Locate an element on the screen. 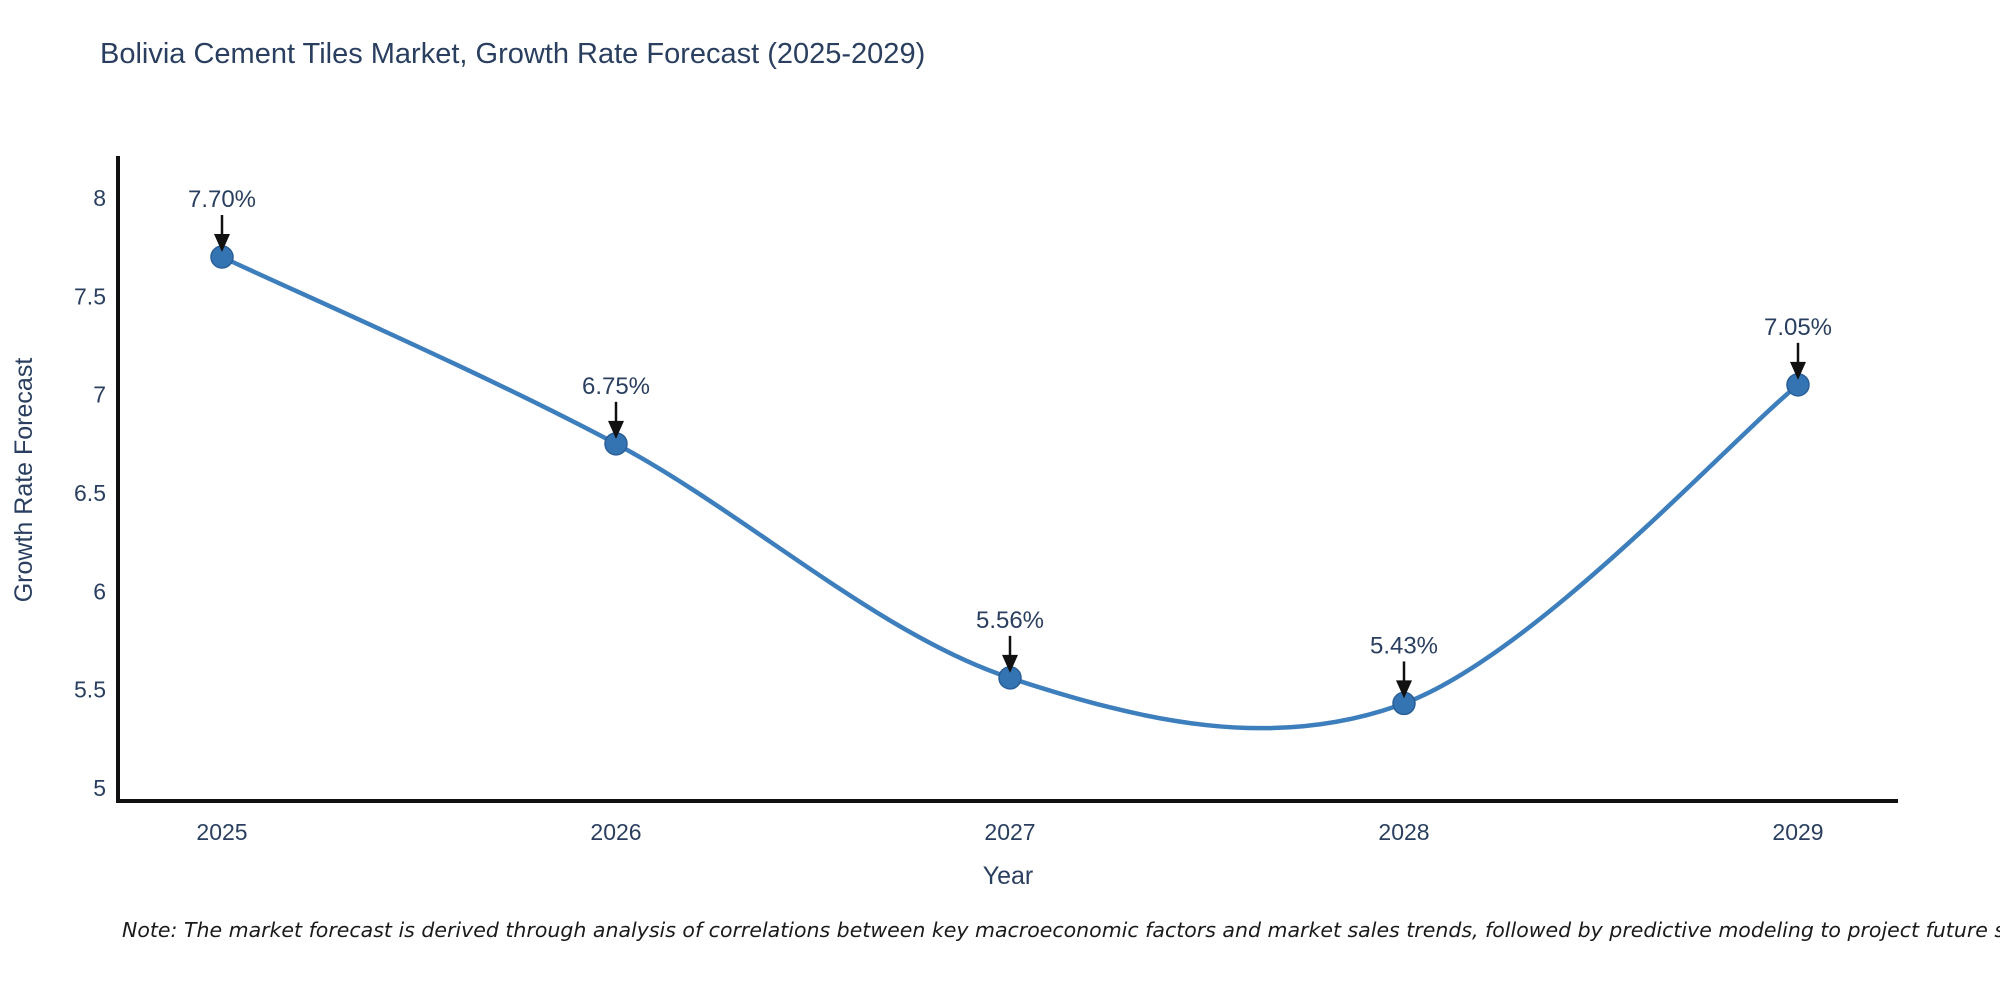  y-axis-title: Growth Rate Forecast is located at coordinates (24, 480).